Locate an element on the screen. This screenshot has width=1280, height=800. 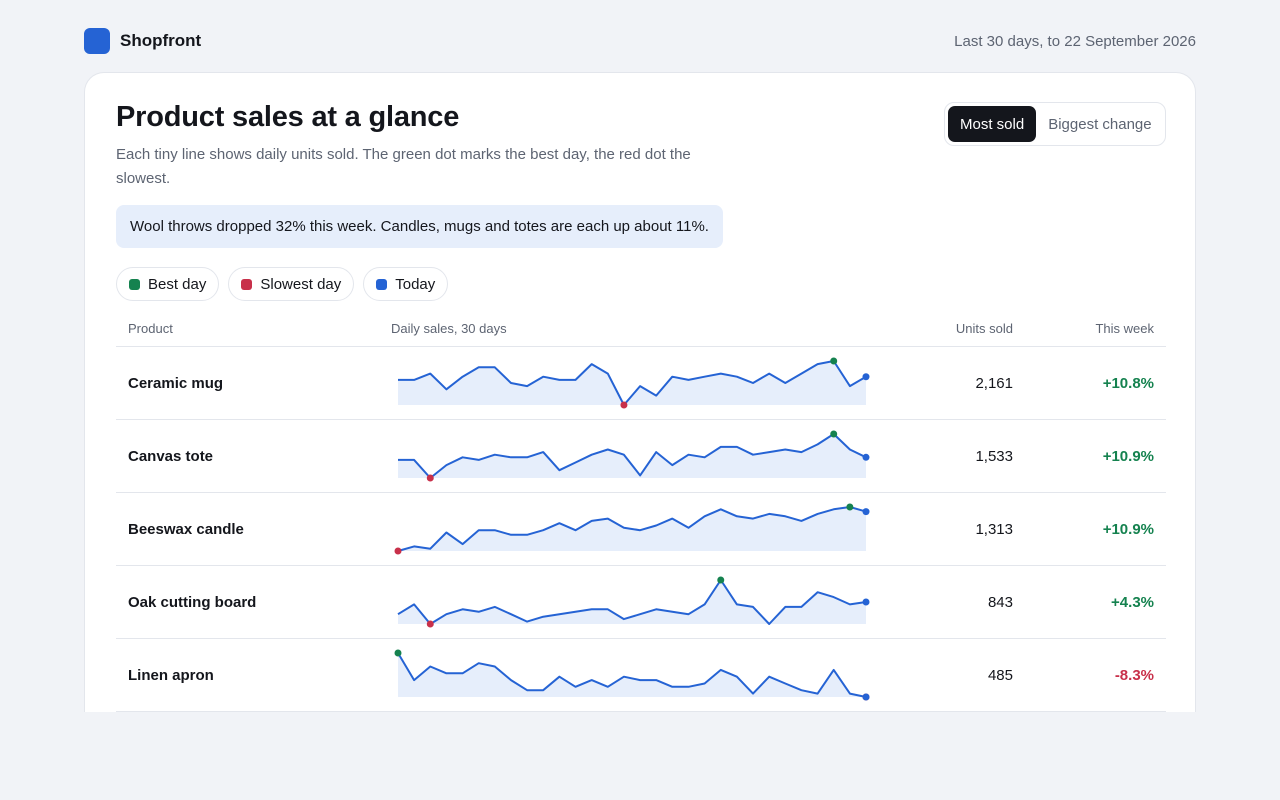
column-header-units-sold: Units sold is located at coordinates (984, 328).